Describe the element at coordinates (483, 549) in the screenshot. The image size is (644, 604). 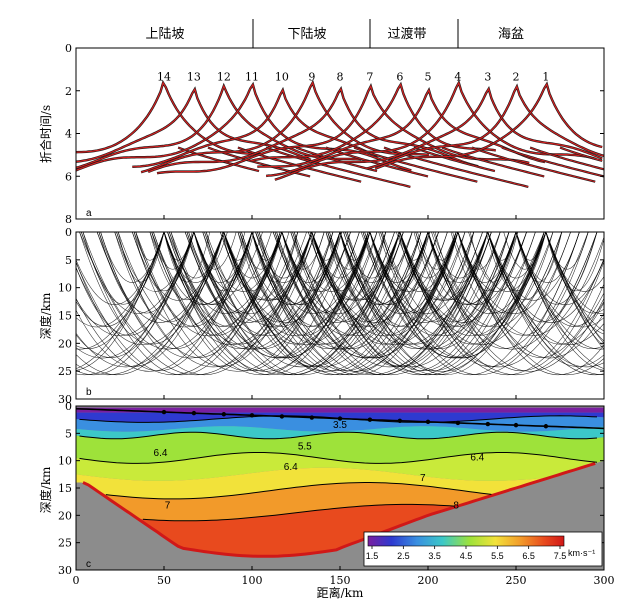
I see `colorbar: 1.5 2.5 3.5 4.5 5.5 6.5 7.5 km·s⁻¹` at that location.